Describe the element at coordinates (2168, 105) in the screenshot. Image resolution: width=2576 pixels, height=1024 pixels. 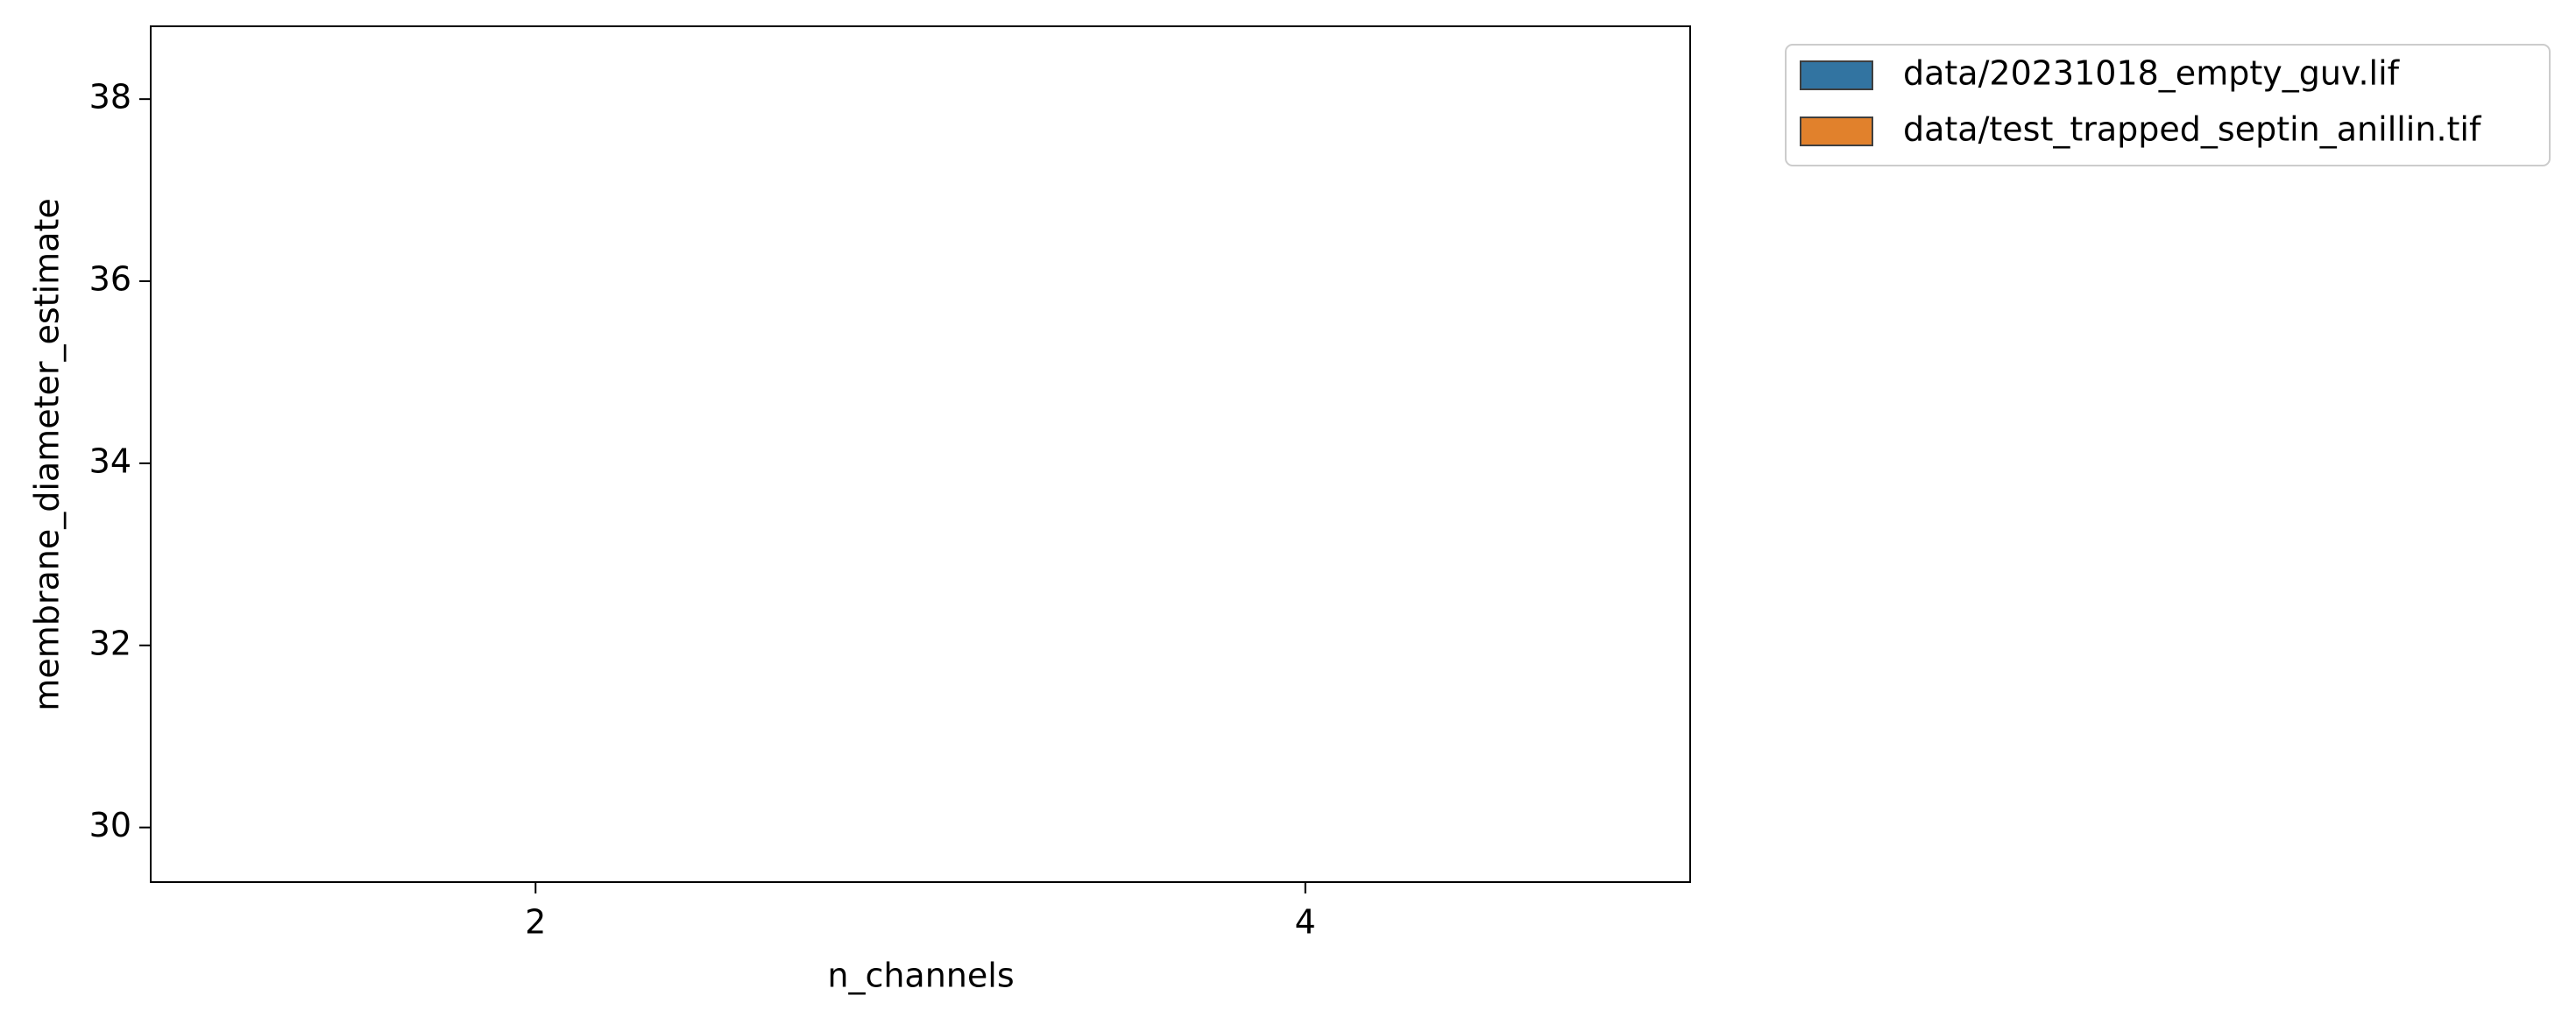
I see `legend-box` at that location.